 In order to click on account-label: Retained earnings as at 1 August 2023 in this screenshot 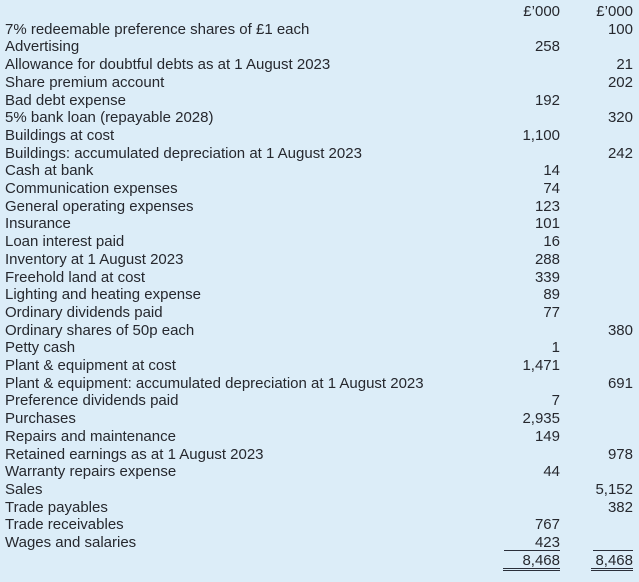, I will do `click(134, 454)`.